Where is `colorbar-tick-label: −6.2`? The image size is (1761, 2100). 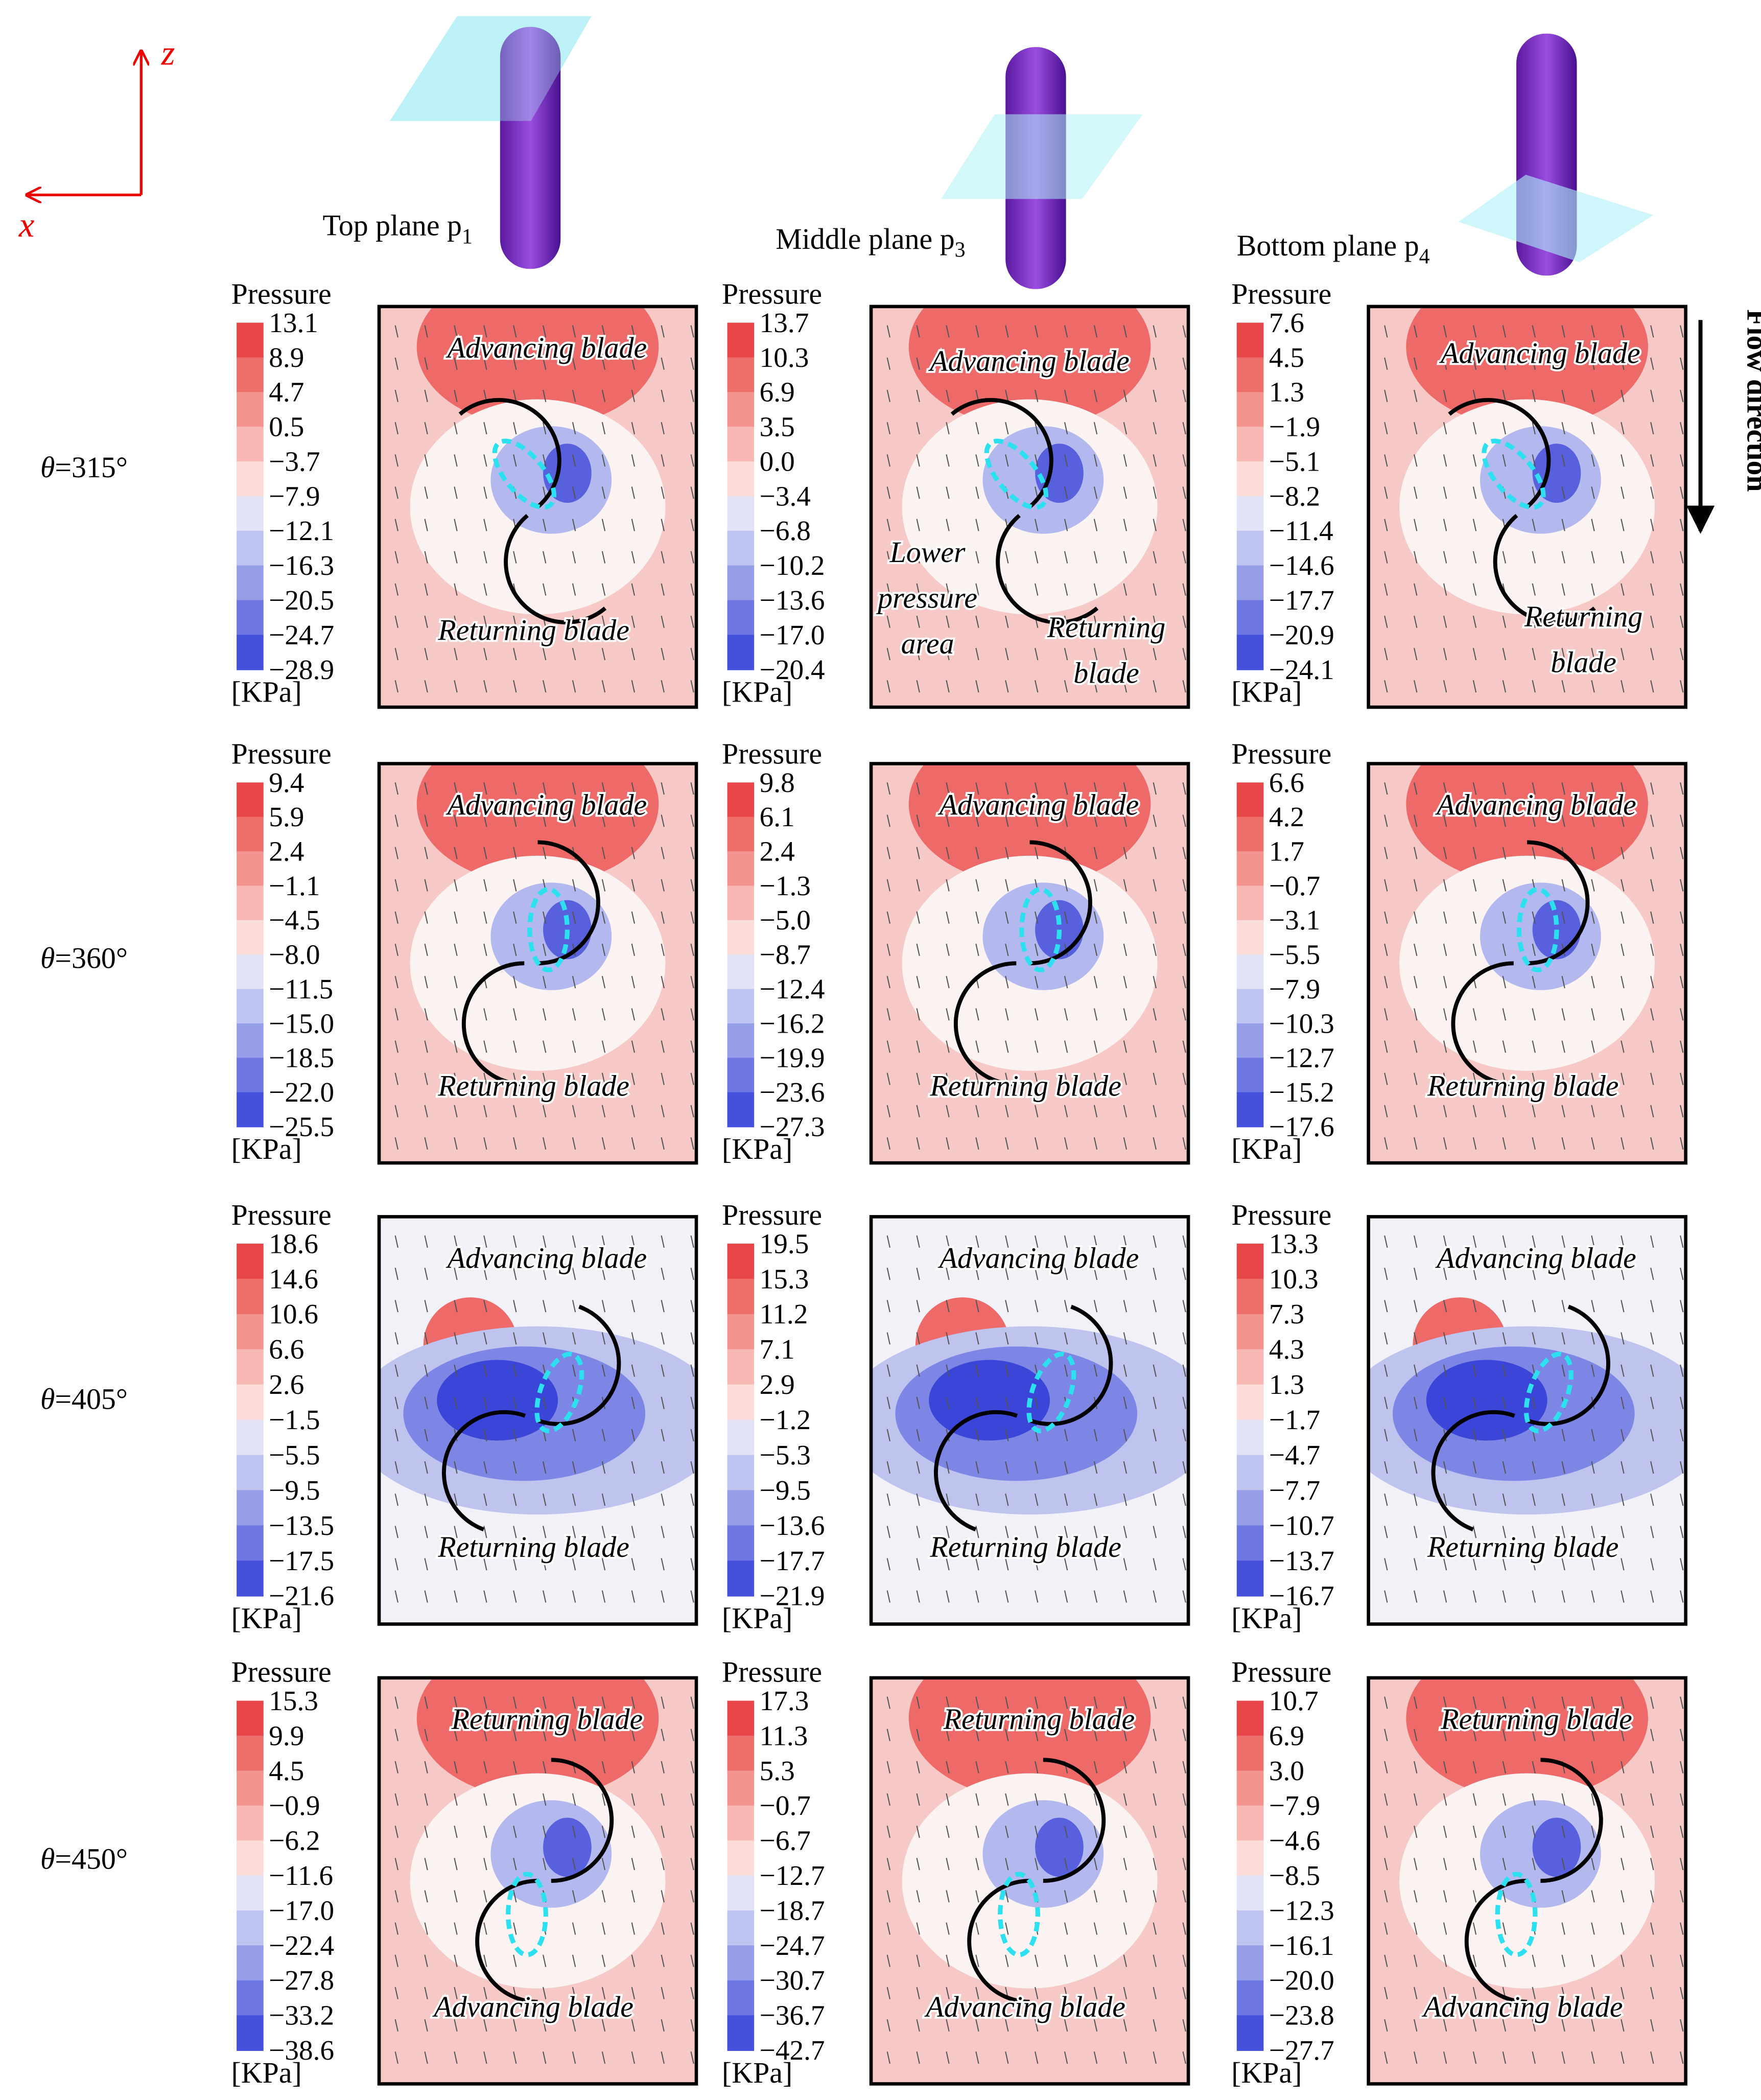 colorbar-tick-label: −6.2 is located at coordinates (295, 1841).